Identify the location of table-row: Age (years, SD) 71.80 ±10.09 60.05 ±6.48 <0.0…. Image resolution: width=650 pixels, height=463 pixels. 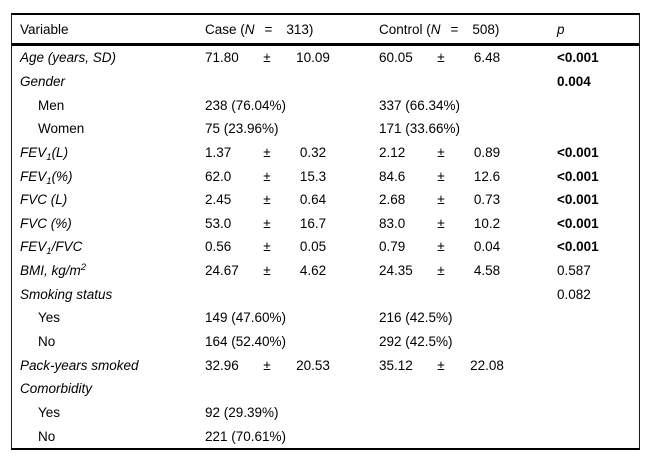
(325, 58).